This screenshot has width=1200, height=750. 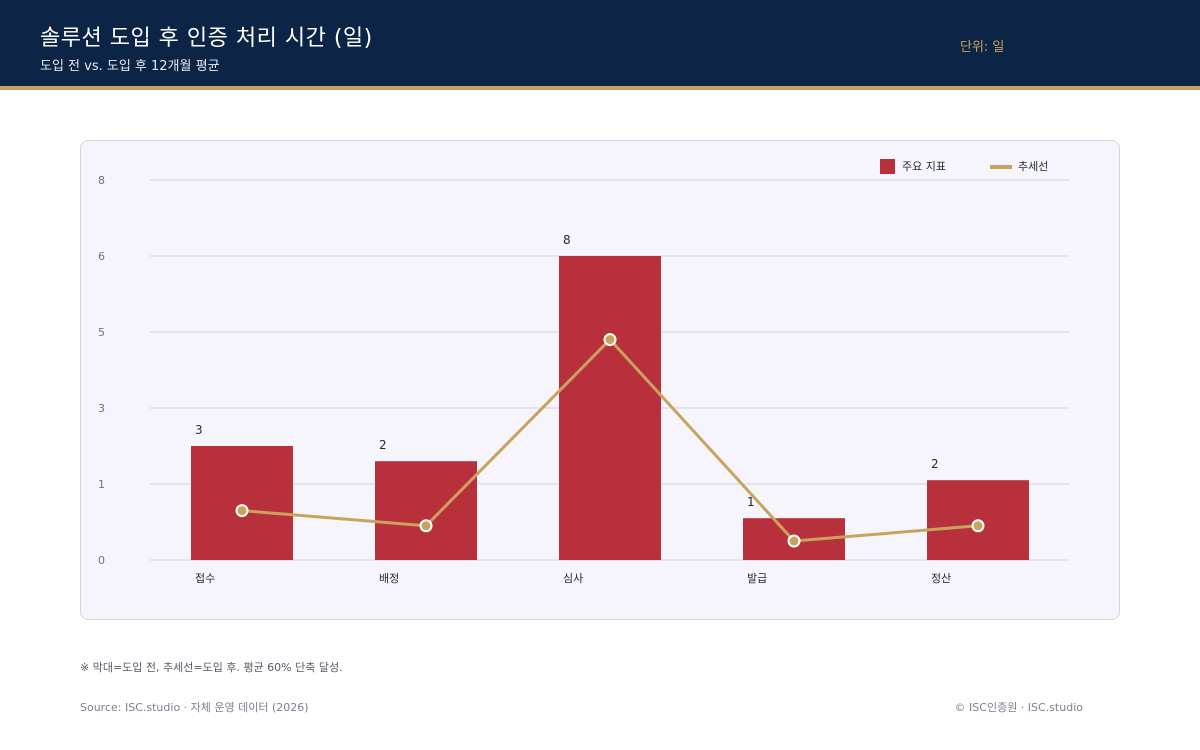 I want to click on header-accent-rule, so click(x=600, y=88).